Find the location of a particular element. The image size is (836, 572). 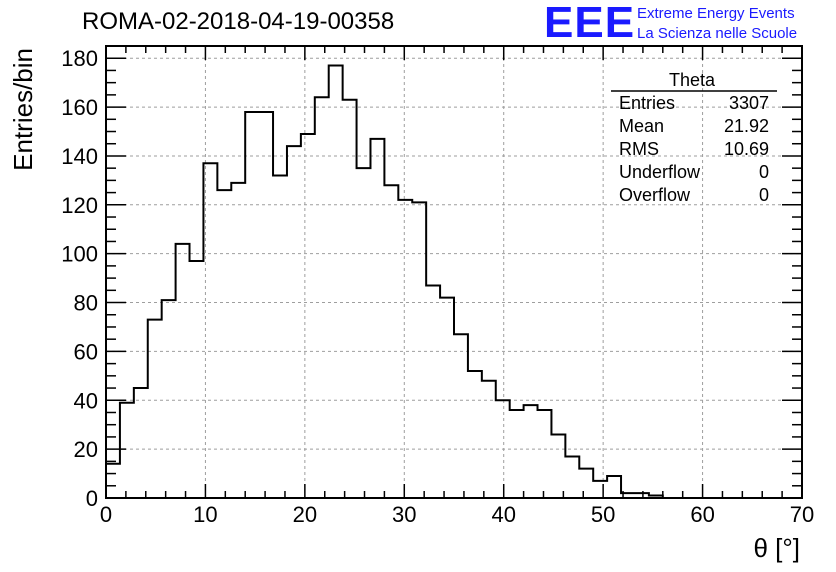

logo-caption-line2: La Scienza nelle Scuole is located at coordinates (717, 33).